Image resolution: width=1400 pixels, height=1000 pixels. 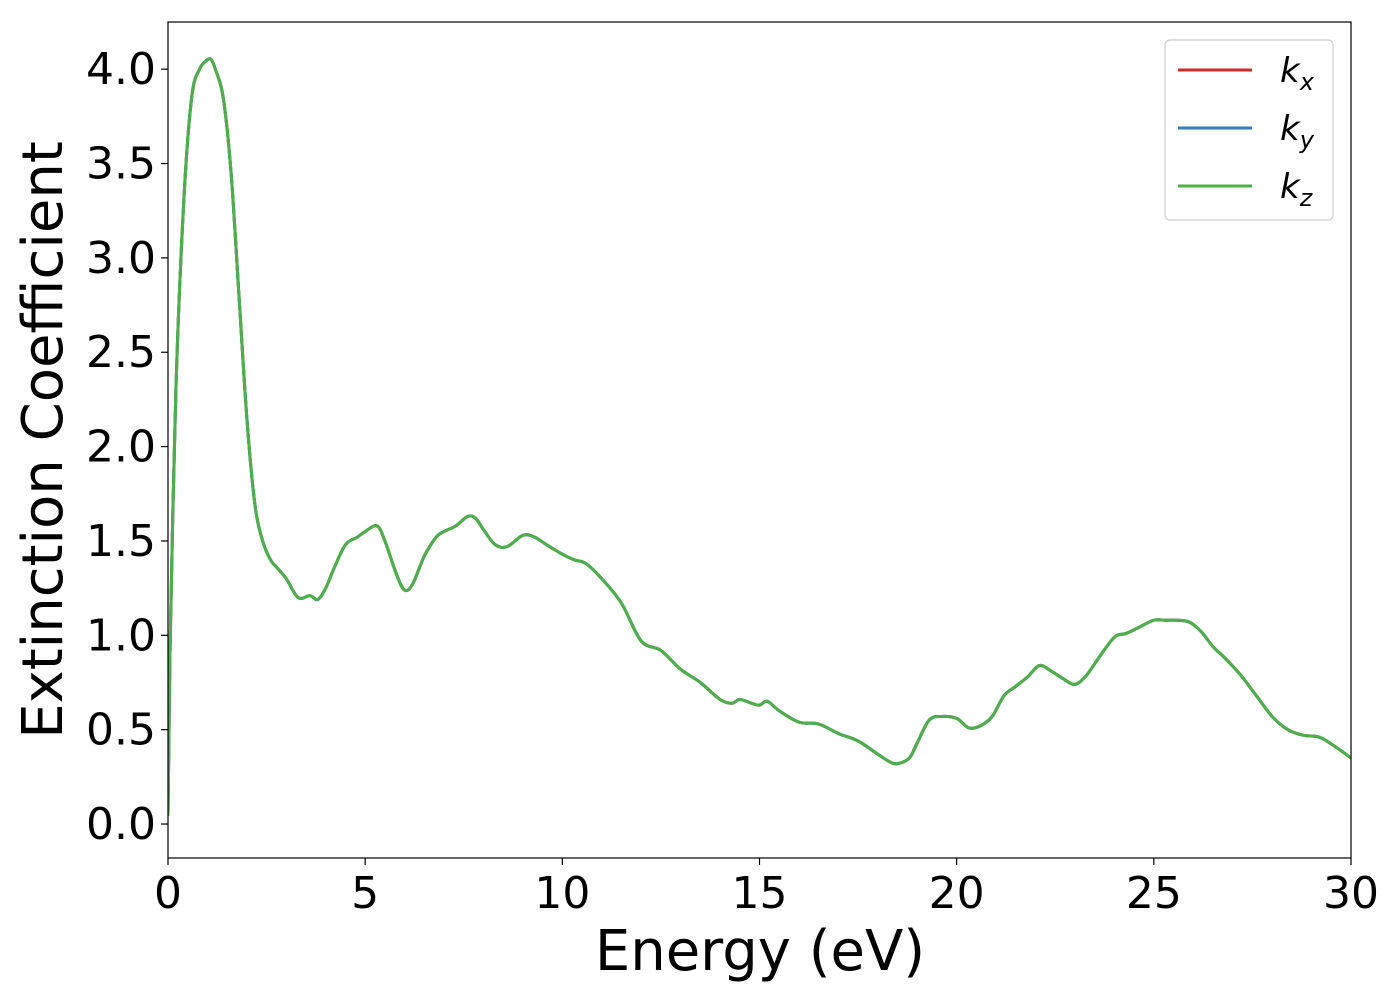 I want to click on y-tick-label: 0.0, so click(x=121, y=824).